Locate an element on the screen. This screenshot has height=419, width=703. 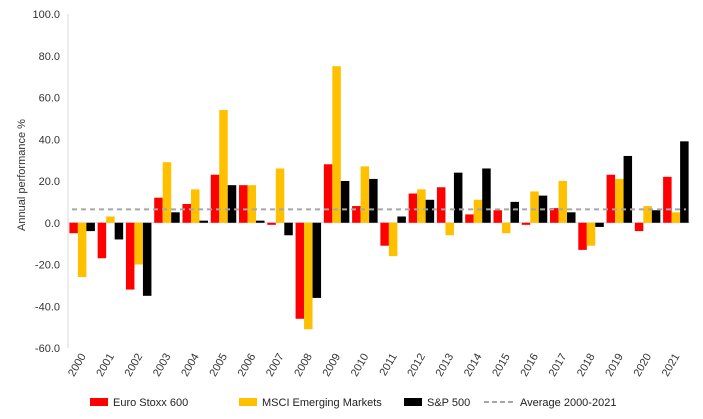
bar-s-p-500-2000 is located at coordinates (90, 227).